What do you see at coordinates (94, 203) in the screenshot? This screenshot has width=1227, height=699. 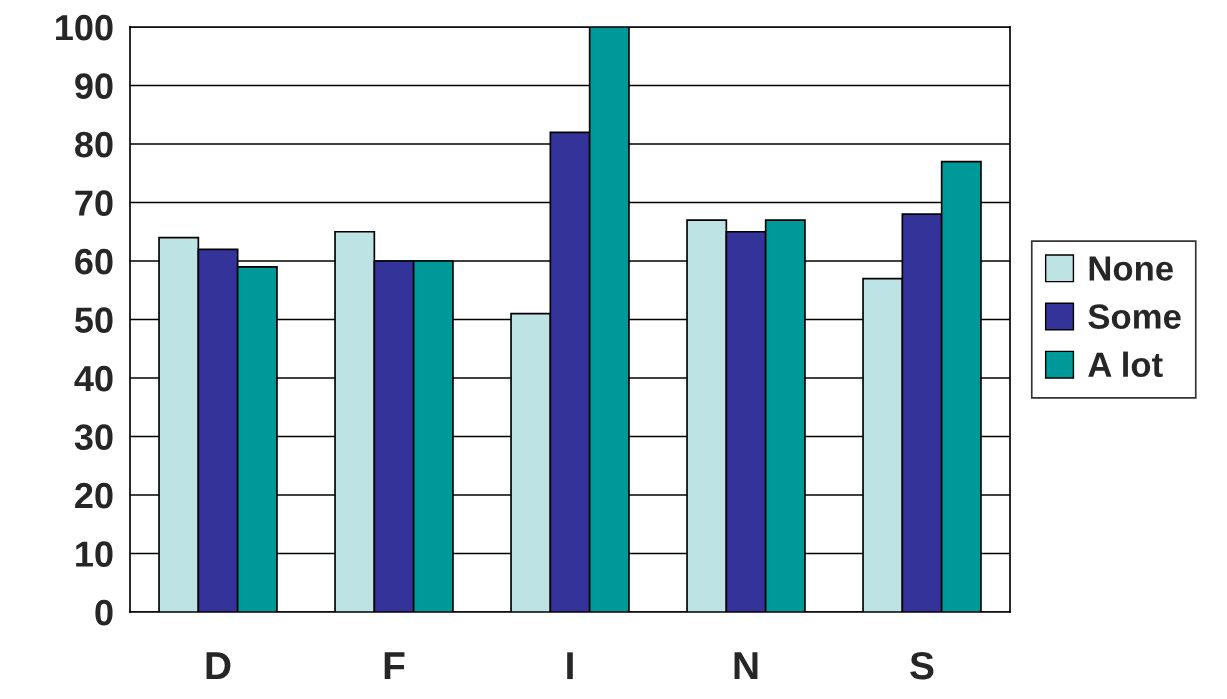 I see `y-tick-label: 70` at bounding box center [94, 203].